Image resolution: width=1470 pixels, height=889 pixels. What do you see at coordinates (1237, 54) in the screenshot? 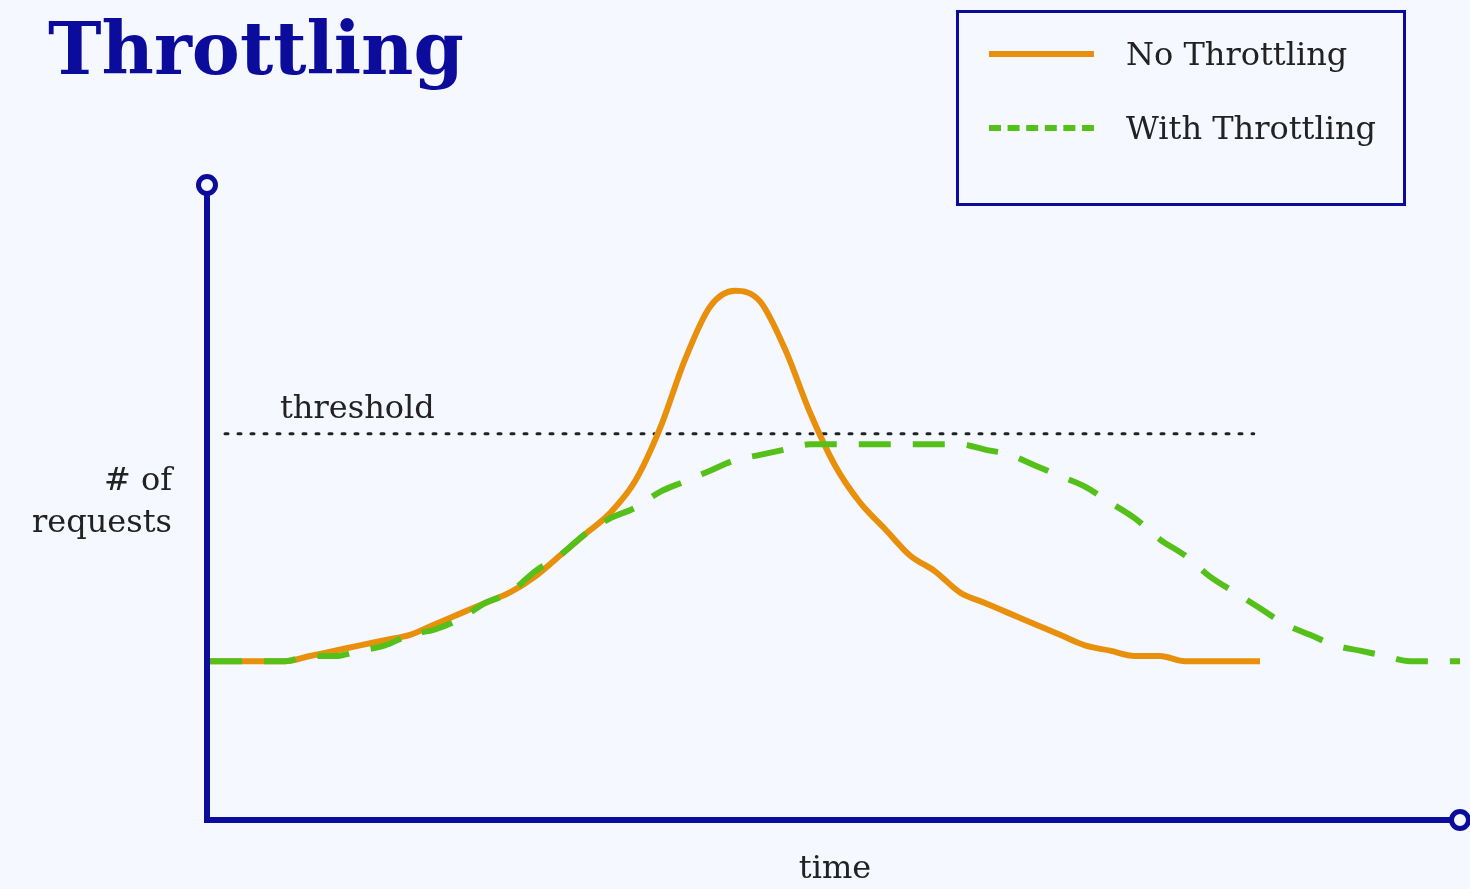
I see `legend-label: No Throttling` at bounding box center [1237, 54].